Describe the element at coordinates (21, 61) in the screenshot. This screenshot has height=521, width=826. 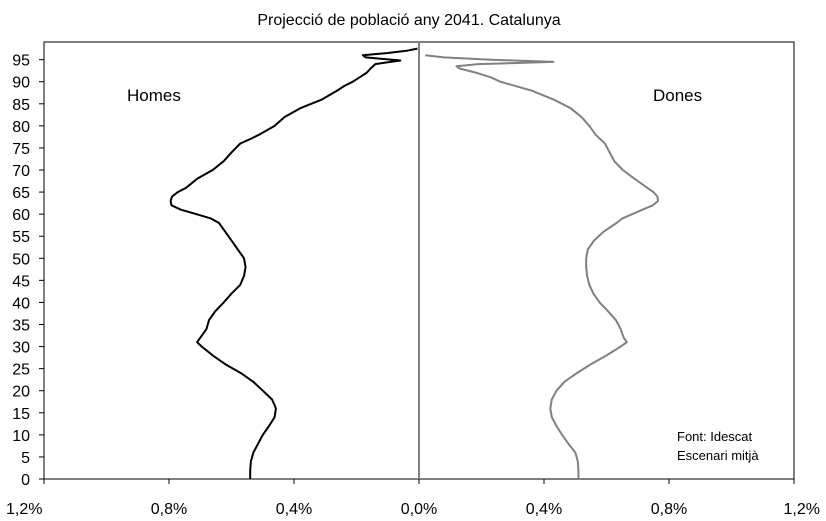
I see `y-tick-label: 95` at that location.